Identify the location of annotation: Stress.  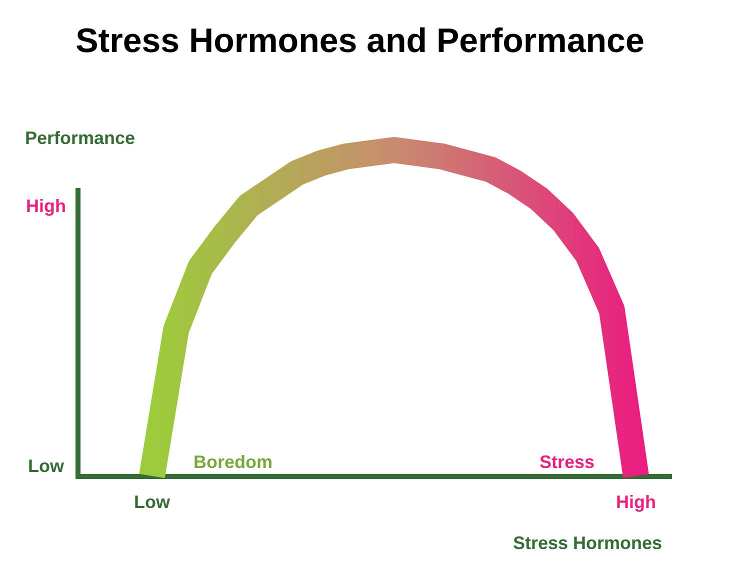
(567, 462).